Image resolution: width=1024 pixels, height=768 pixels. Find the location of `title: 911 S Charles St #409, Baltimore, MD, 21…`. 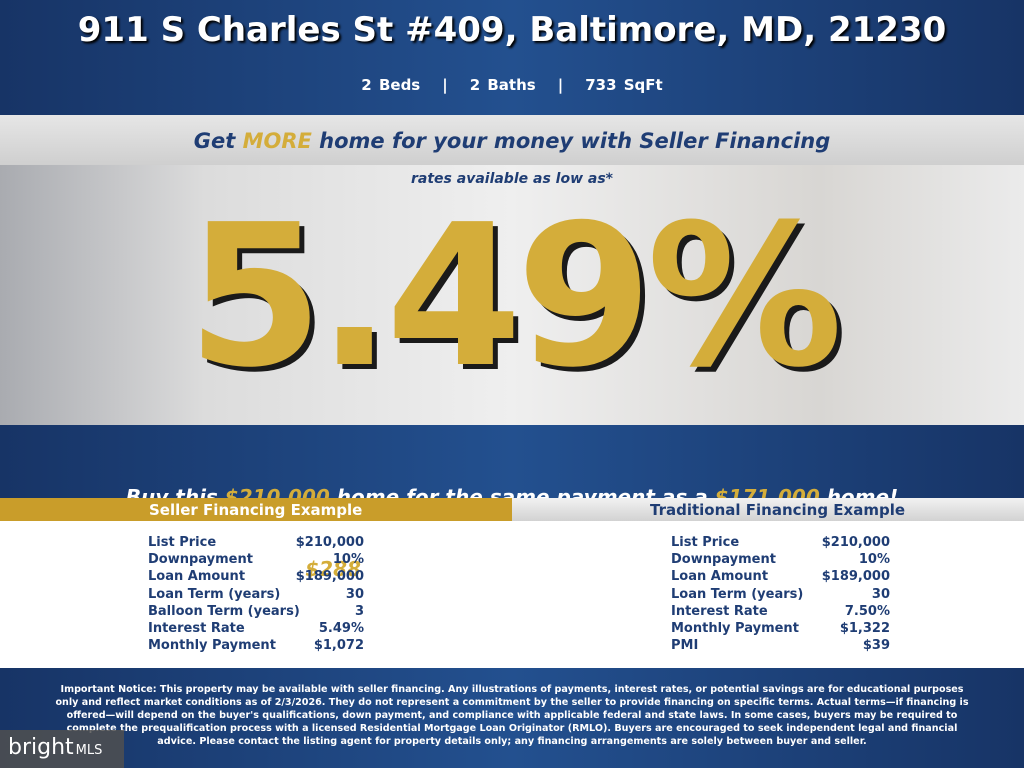

title: 911 S Charles St #409, Baltimore, MD, 21… is located at coordinates (512, 30).